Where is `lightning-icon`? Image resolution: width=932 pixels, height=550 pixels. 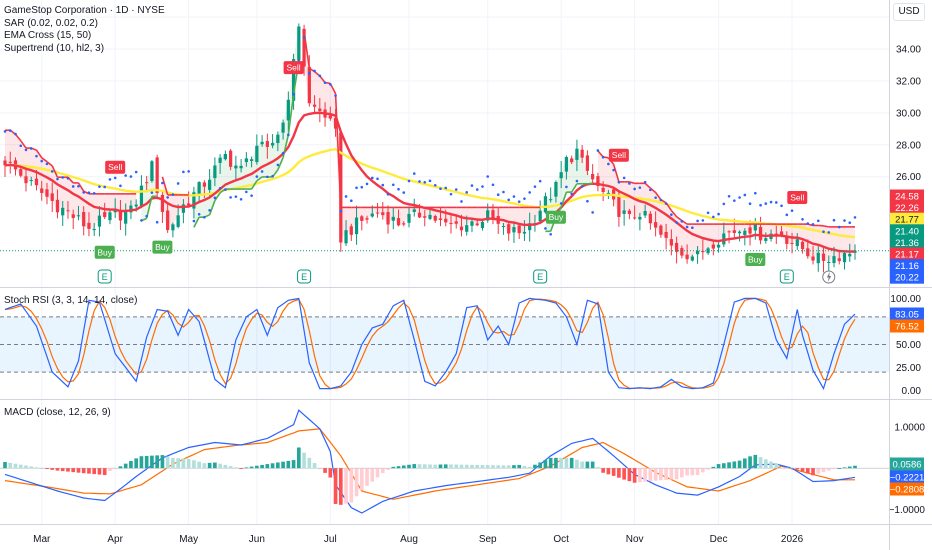 lightning-icon is located at coordinates (829, 277).